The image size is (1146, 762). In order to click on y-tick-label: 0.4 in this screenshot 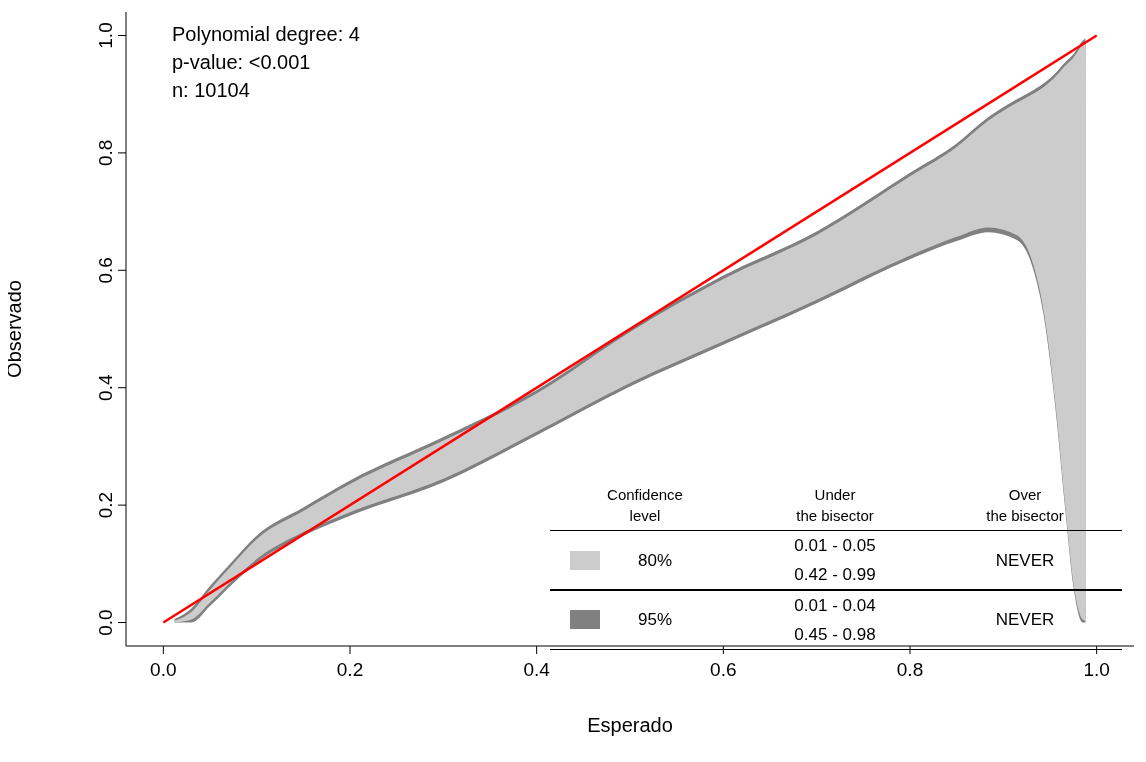, I will do `click(105, 387)`.